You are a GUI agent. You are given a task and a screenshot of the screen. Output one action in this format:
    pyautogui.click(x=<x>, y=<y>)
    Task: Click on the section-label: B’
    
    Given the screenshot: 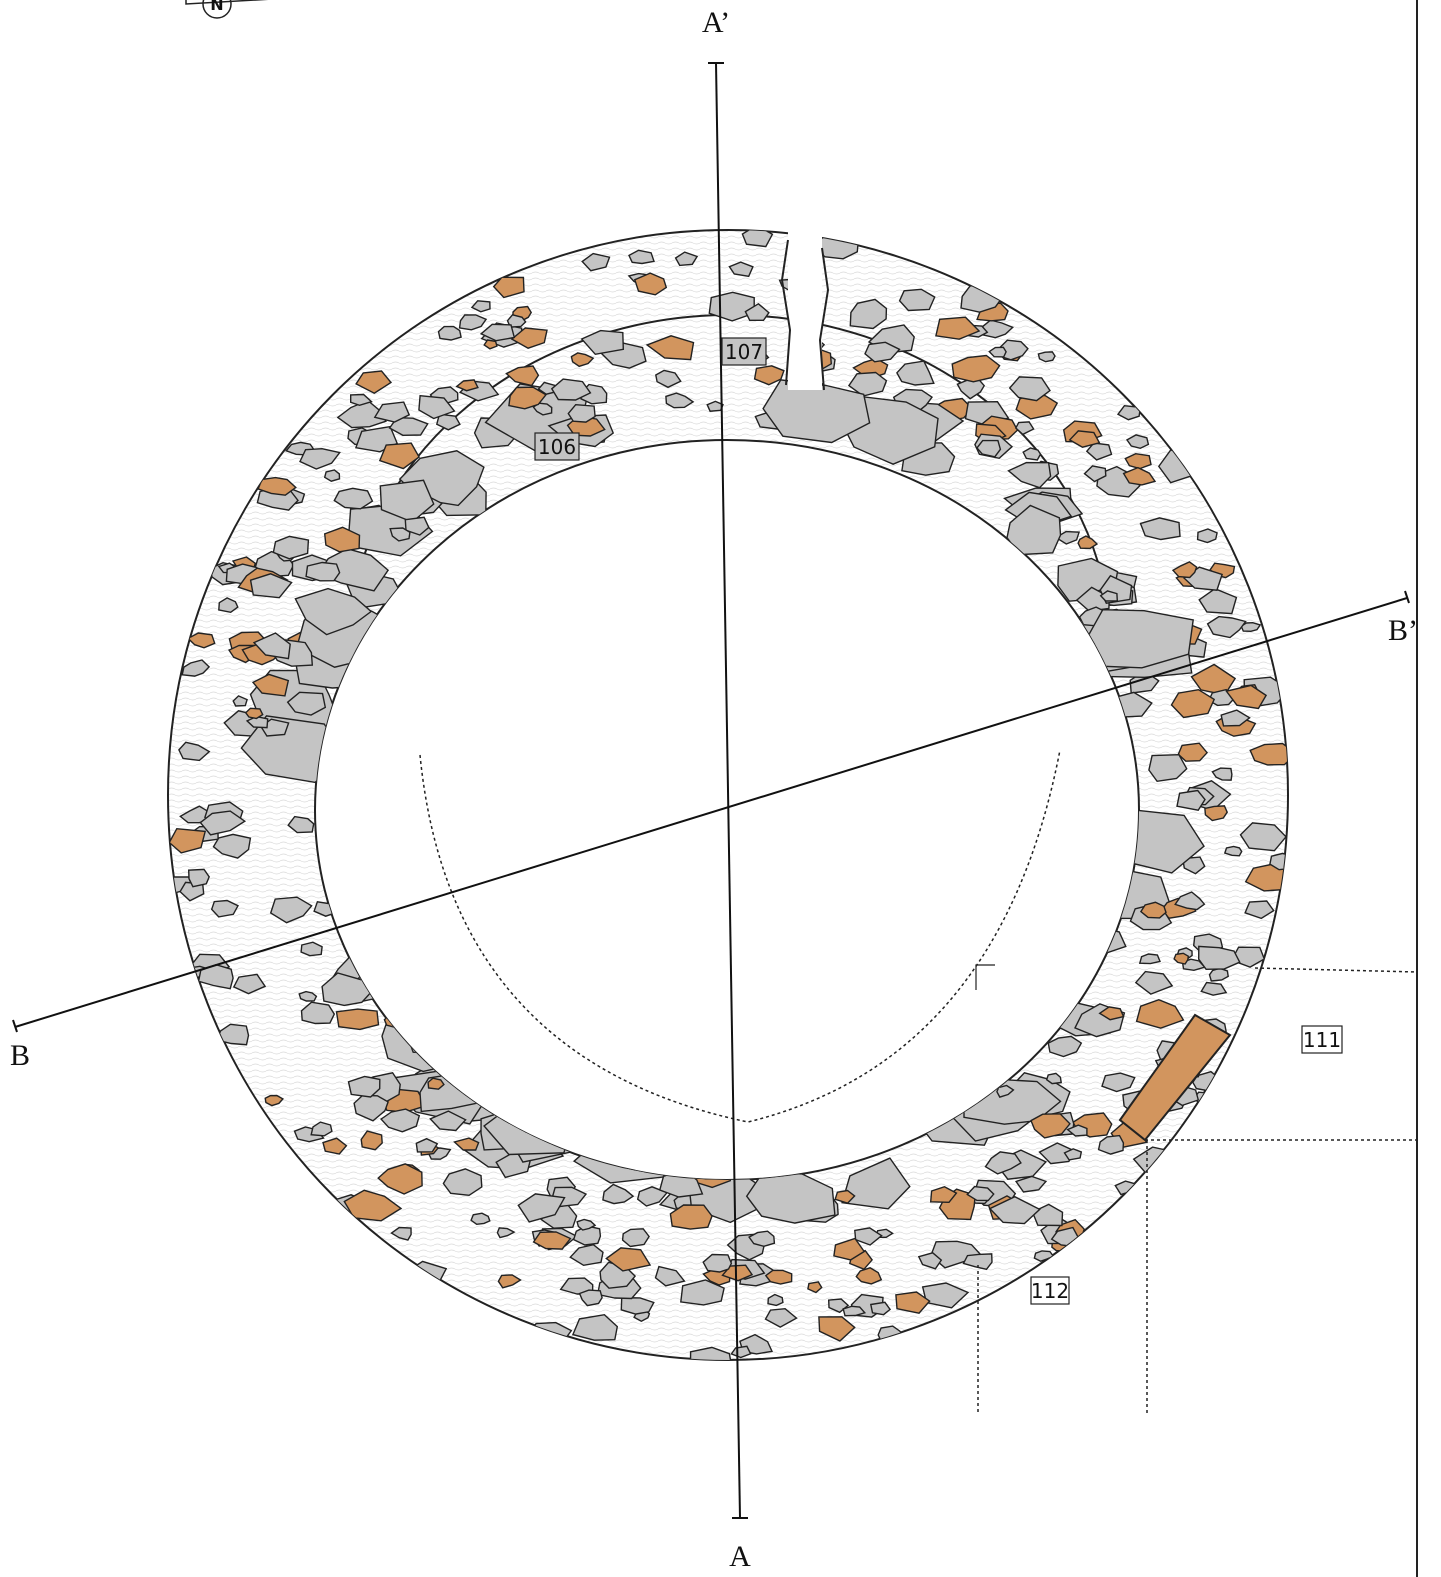 What is the action you would take?
    pyautogui.click(x=1403, y=630)
    